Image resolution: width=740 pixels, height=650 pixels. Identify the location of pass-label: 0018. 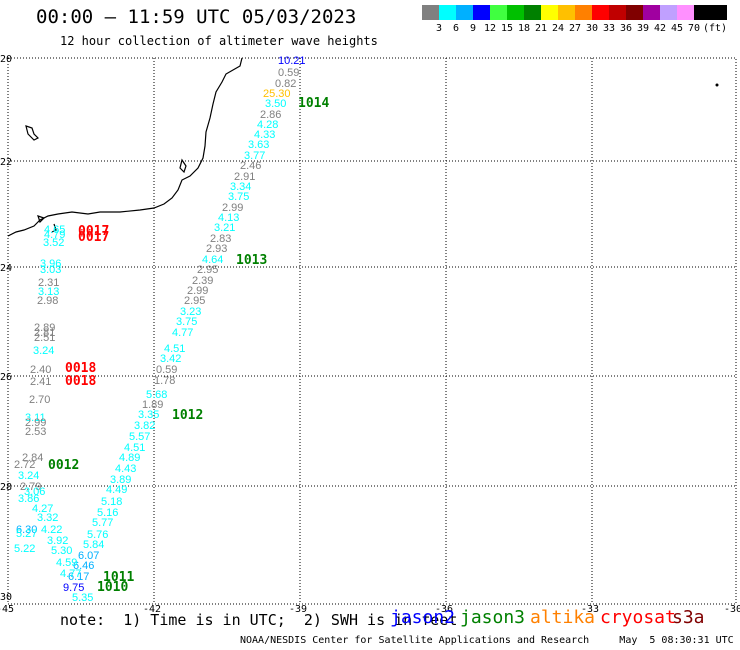
(80, 381).